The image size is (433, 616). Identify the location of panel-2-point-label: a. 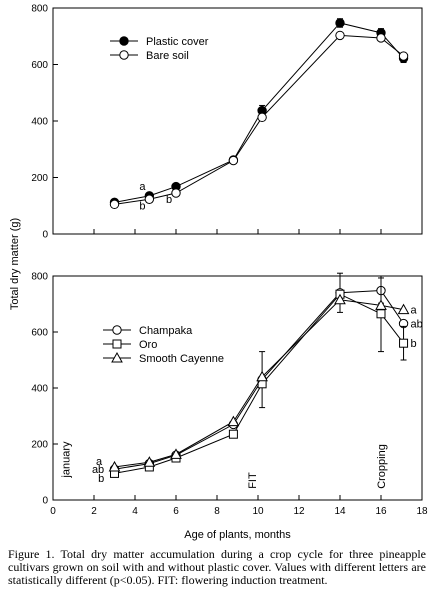
(414, 311).